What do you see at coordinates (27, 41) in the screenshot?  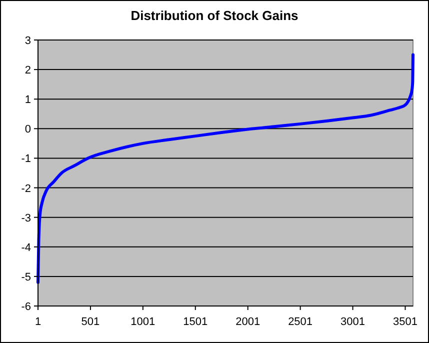 I see `y-tick-label: 3` at bounding box center [27, 41].